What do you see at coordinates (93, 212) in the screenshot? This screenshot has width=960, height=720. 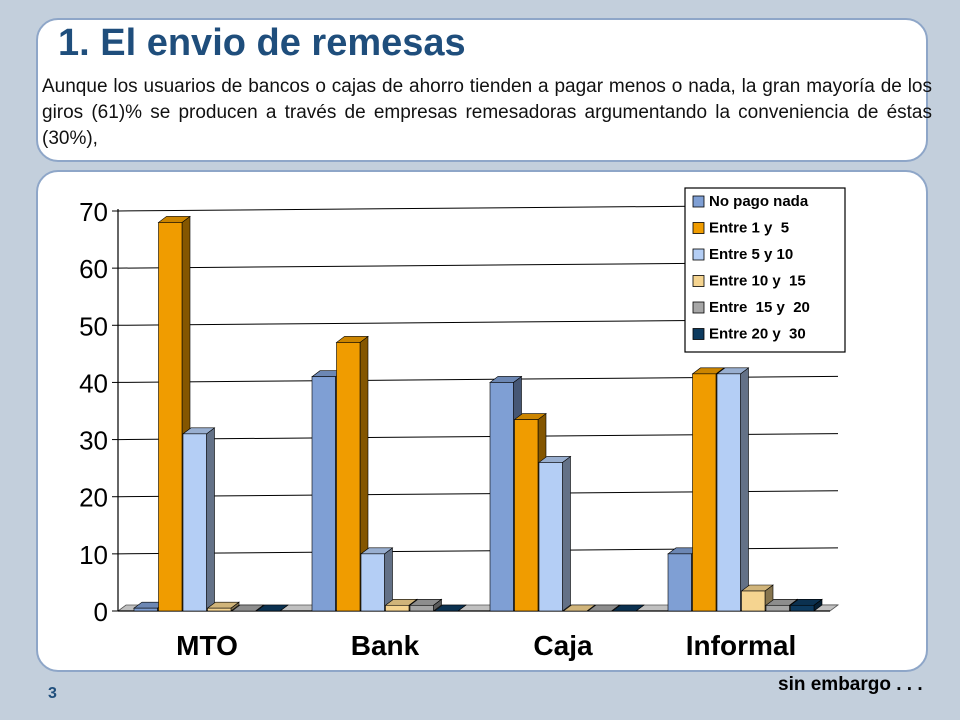 I see `y-tick-label: 70` at bounding box center [93, 212].